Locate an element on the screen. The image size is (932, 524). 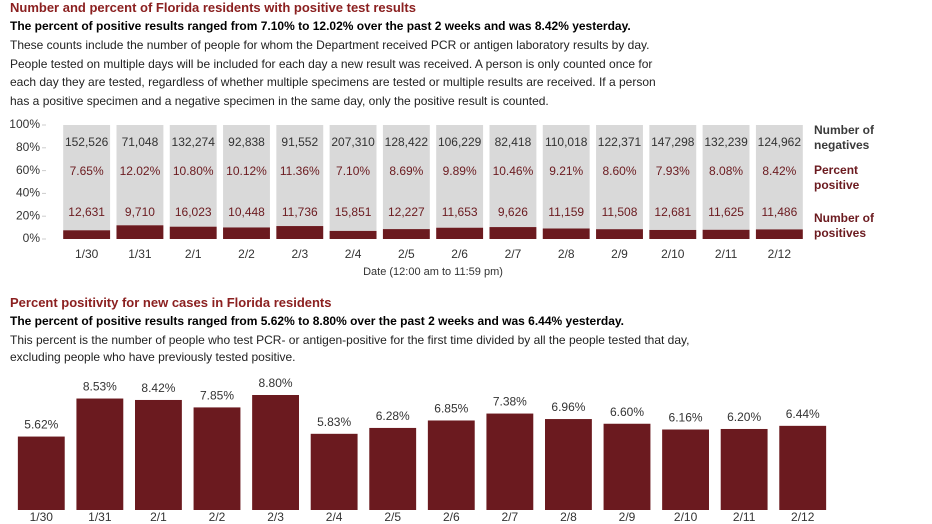
x-tick-label: 2/7 is located at coordinates (513, 254).